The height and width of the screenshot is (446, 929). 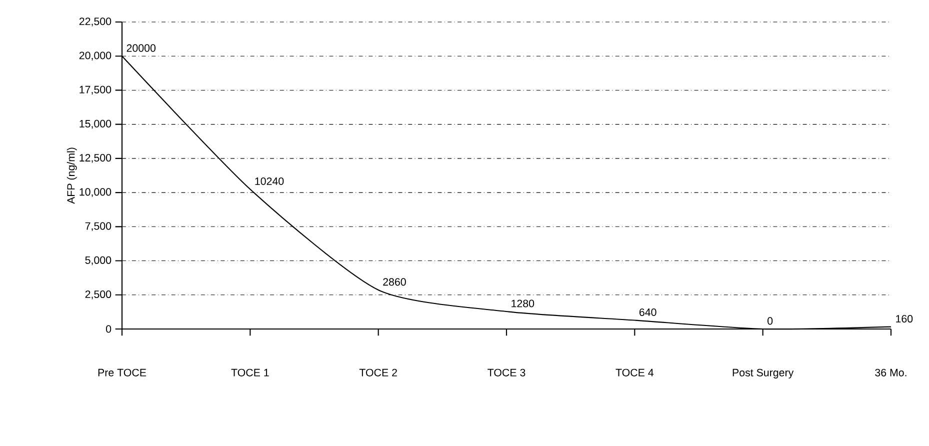 I want to click on data-label: 1280, so click(x=523, y=304).